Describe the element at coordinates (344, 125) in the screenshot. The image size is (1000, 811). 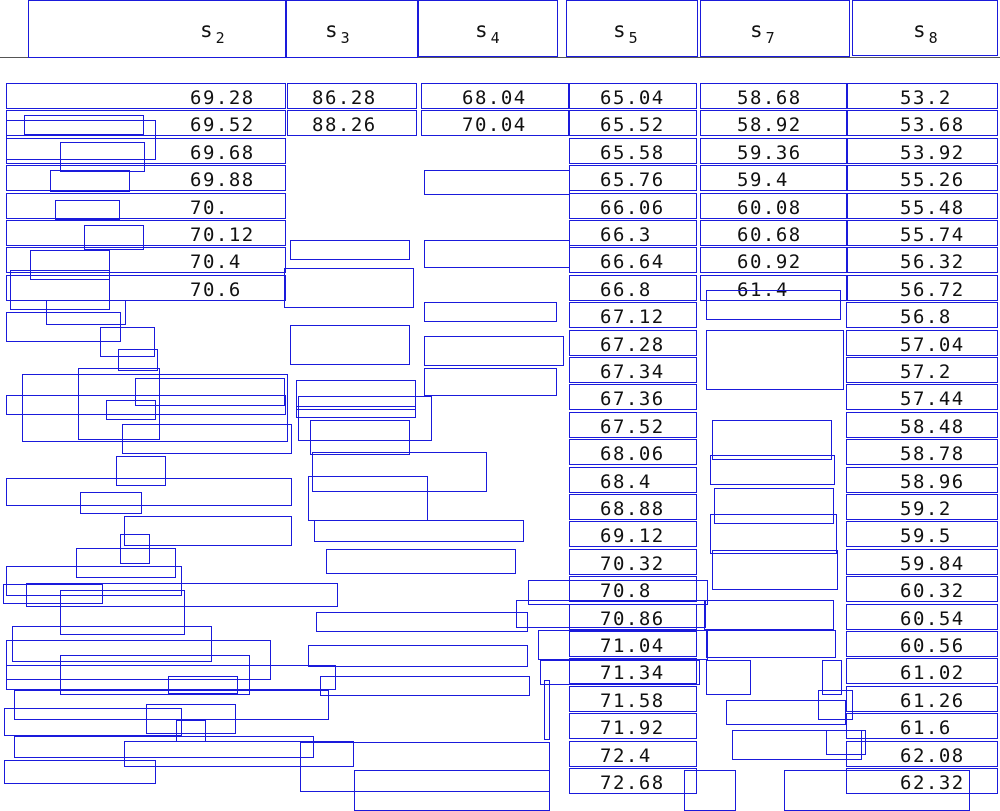
I see `table-cell: 88.26` at that location.